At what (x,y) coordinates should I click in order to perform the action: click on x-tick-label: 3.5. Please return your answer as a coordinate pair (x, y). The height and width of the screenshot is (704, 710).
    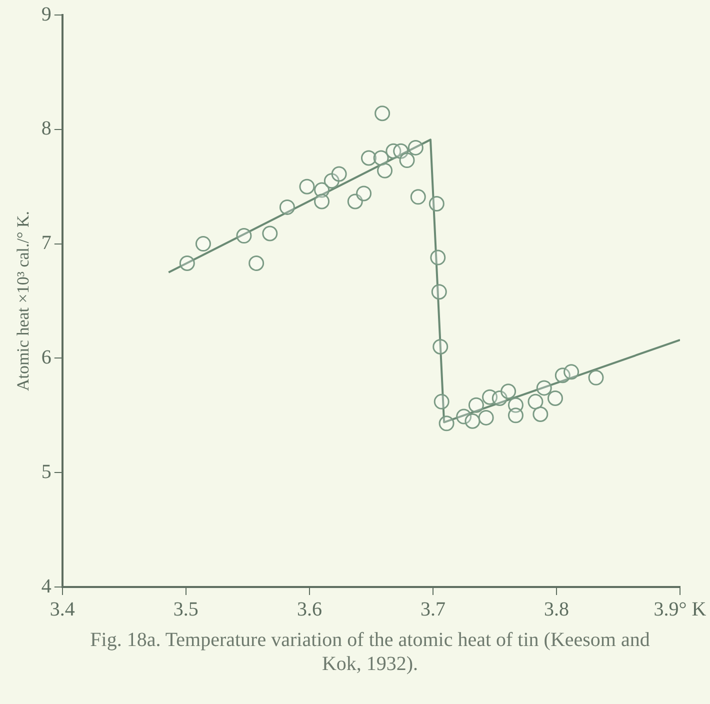
    Looking at the image, I should click on (185, 609).